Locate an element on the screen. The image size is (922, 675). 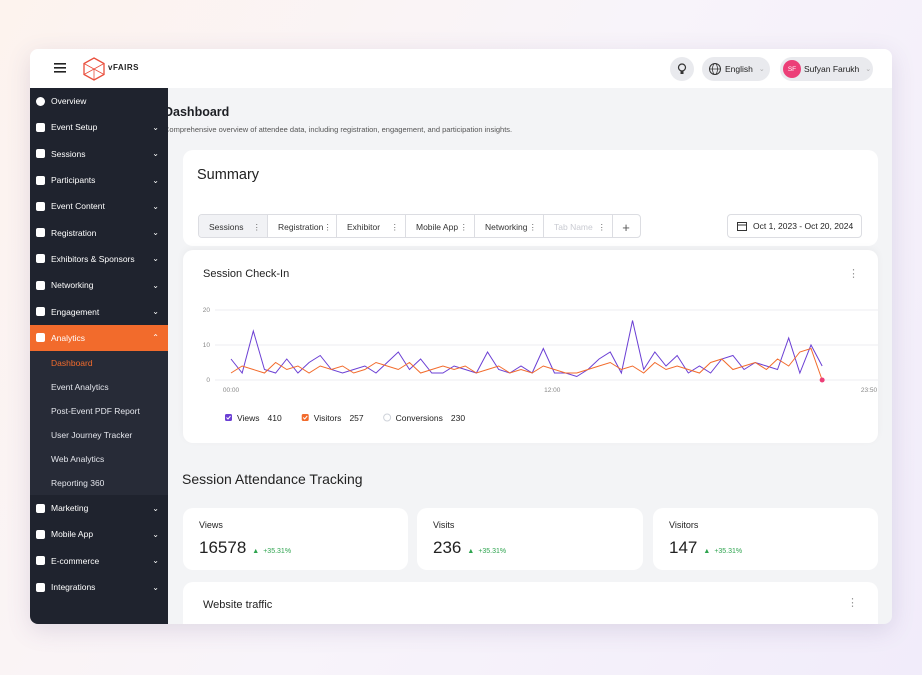
y-tick-label: 20 is located at coordinates (207, 310).